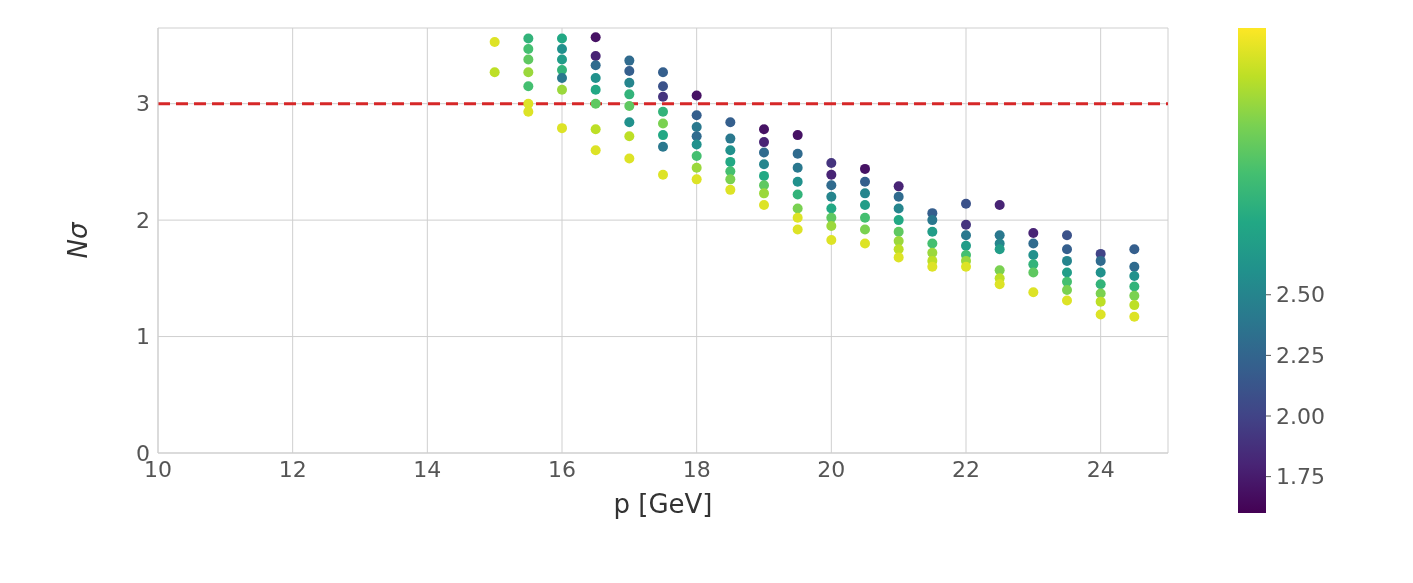  I want to click on color-bar-label: 2.25, so click(1300, 356).